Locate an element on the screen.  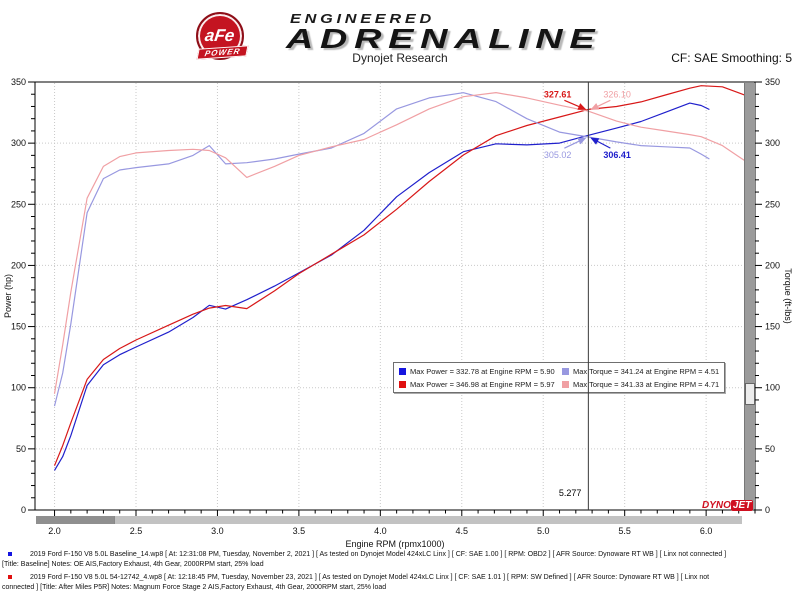
dynojet-logo-jet: JET is located at coordinates (742, 505).